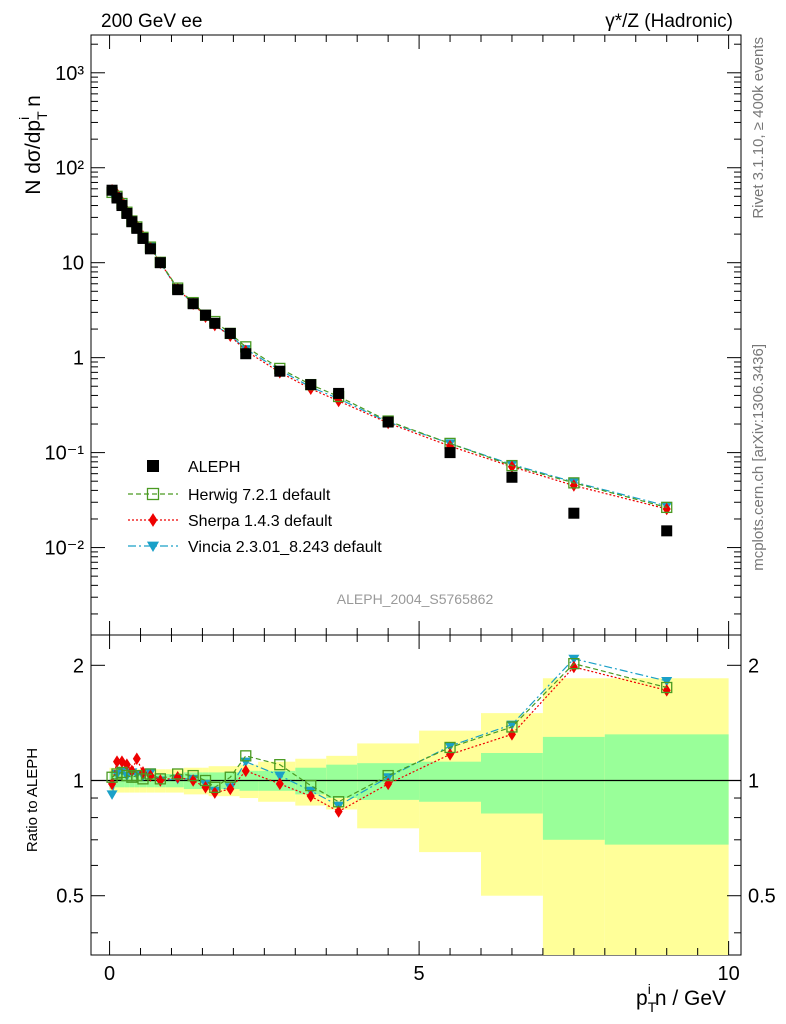 This screenshot has width=786, height=1024. I want to click on sherpa-legend-label: Sherpa 1.4.3 default, so click(260, 521).